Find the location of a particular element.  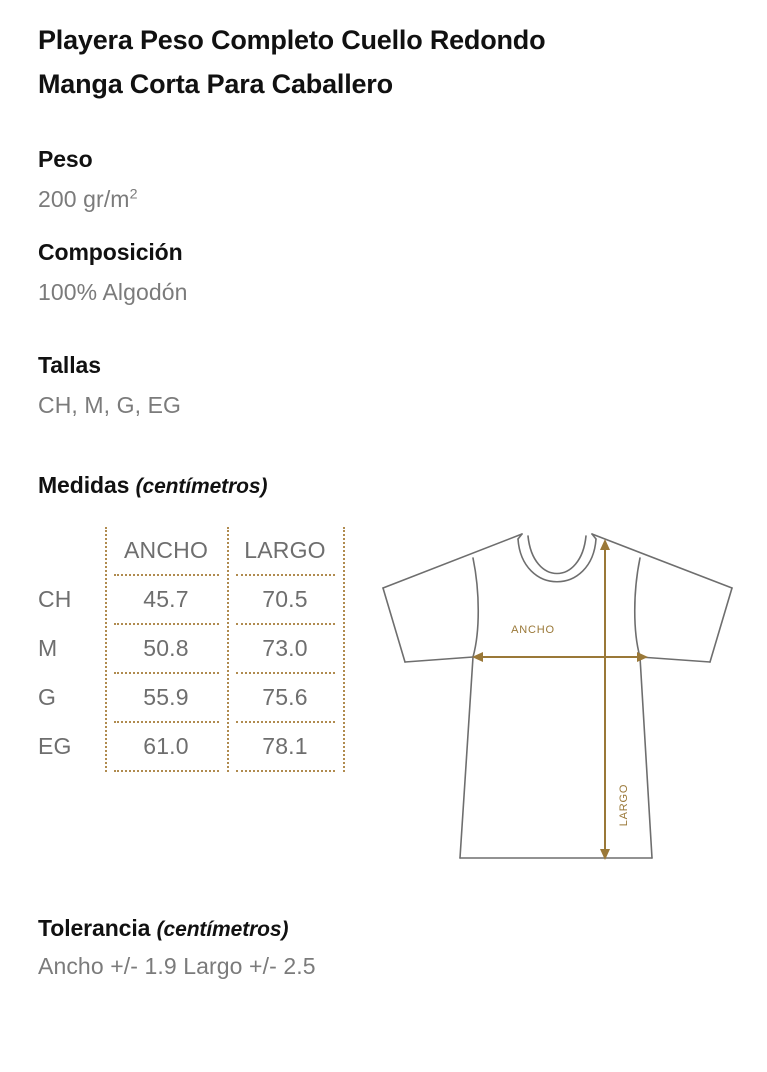

peso-value-number: 200 gr/m is located at coordinates (84, 199).